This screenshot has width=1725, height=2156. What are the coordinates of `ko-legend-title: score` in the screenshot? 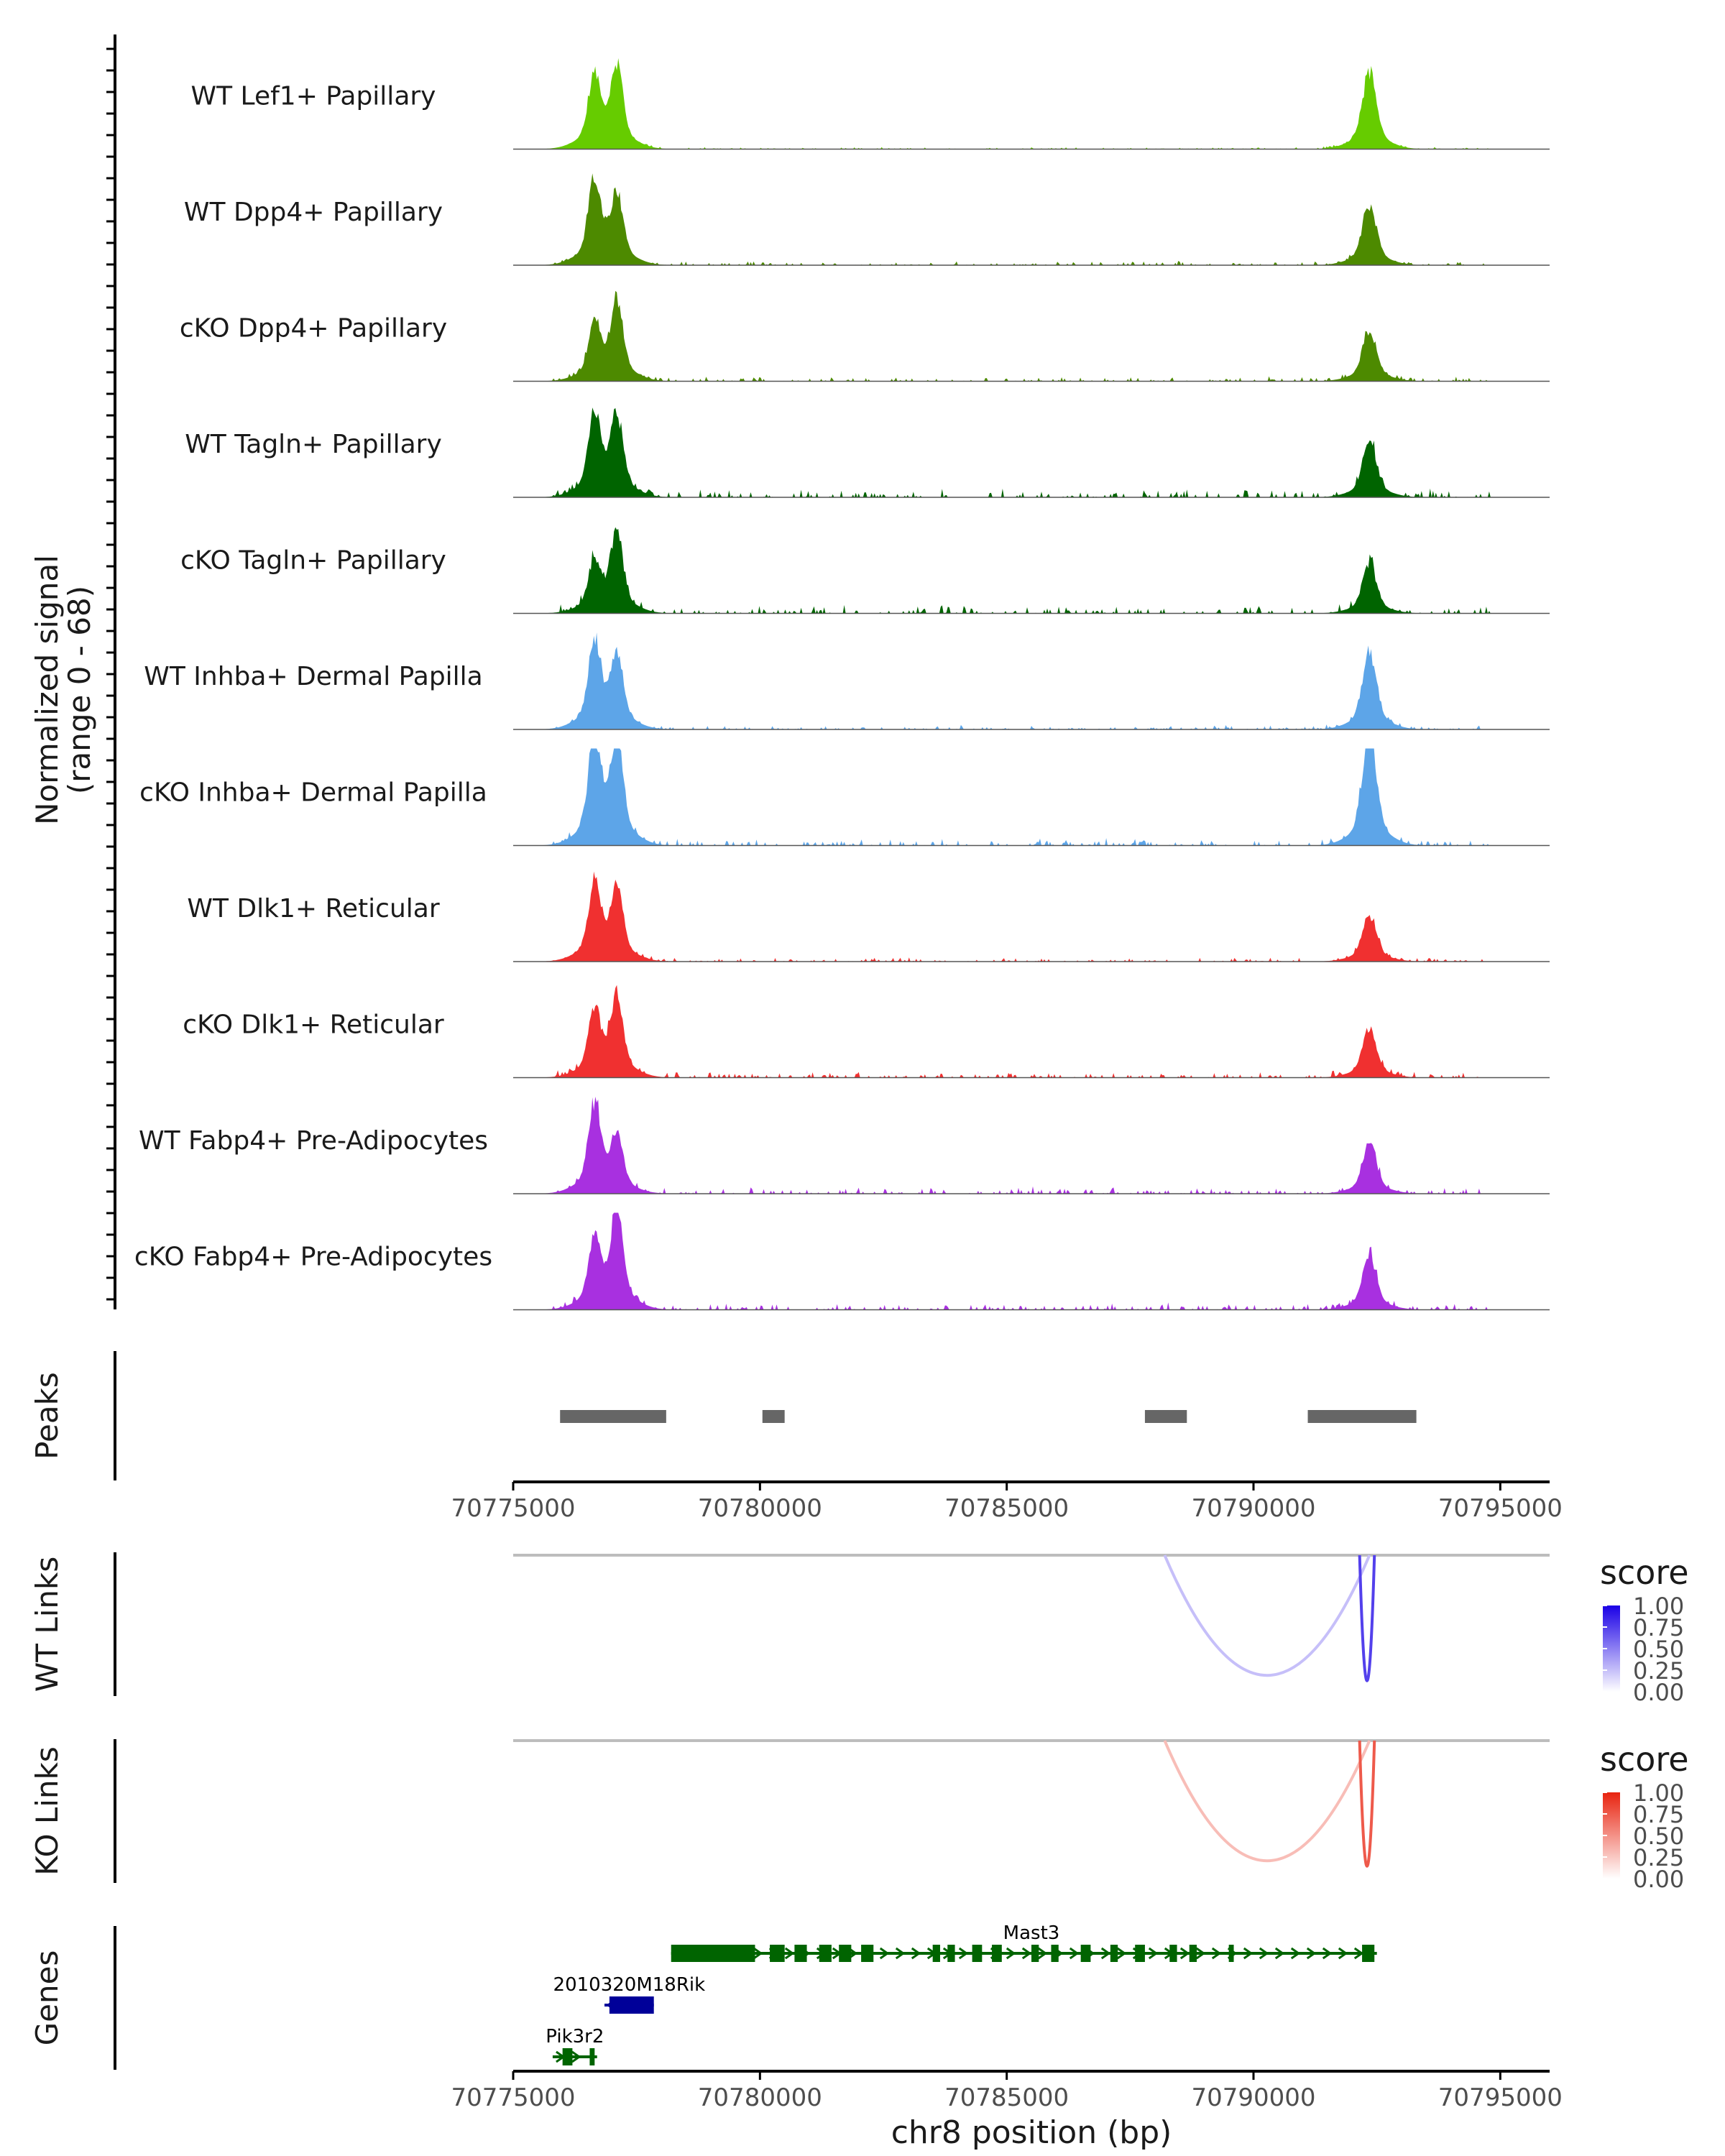 It's located at (1644, 1759).